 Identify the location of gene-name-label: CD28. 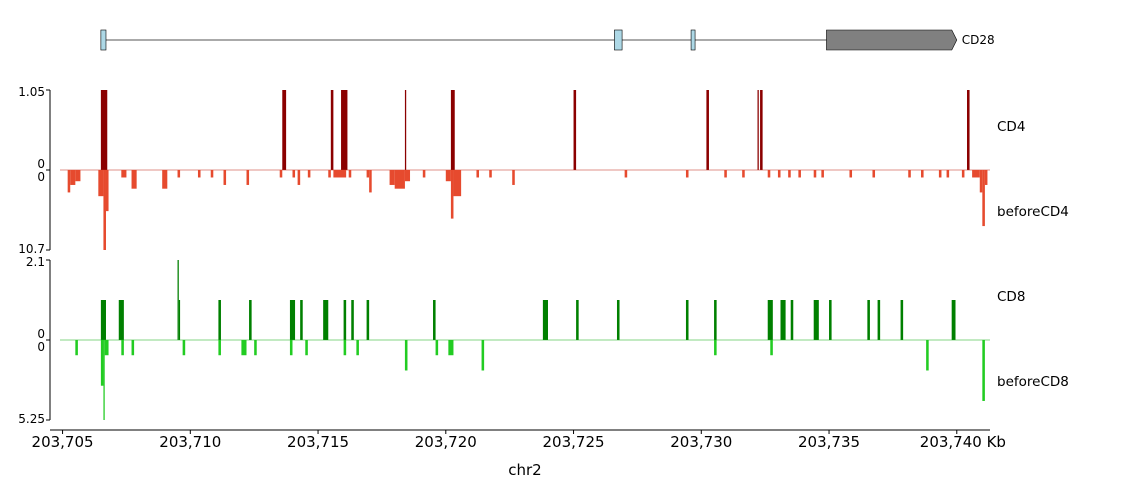
(978, 40).